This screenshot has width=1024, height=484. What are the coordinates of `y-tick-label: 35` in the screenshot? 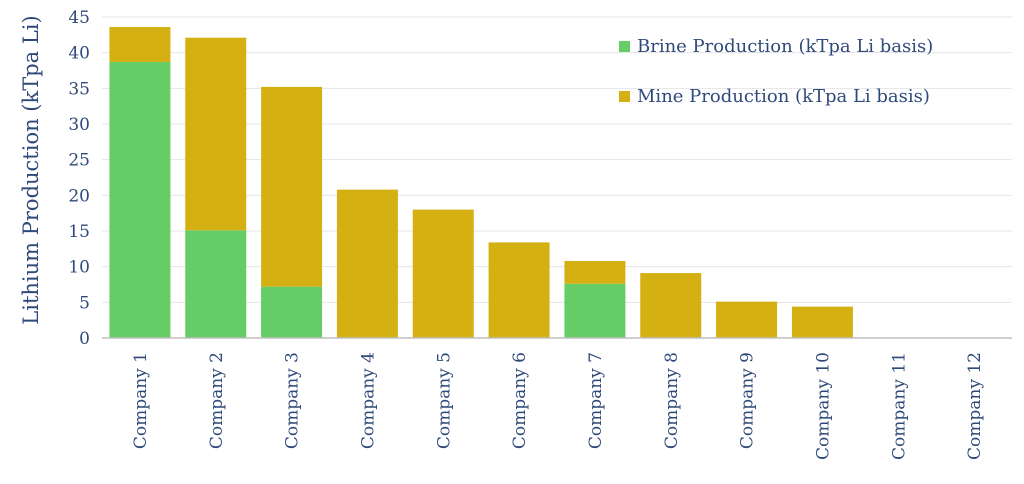 It's located at (79, 89).